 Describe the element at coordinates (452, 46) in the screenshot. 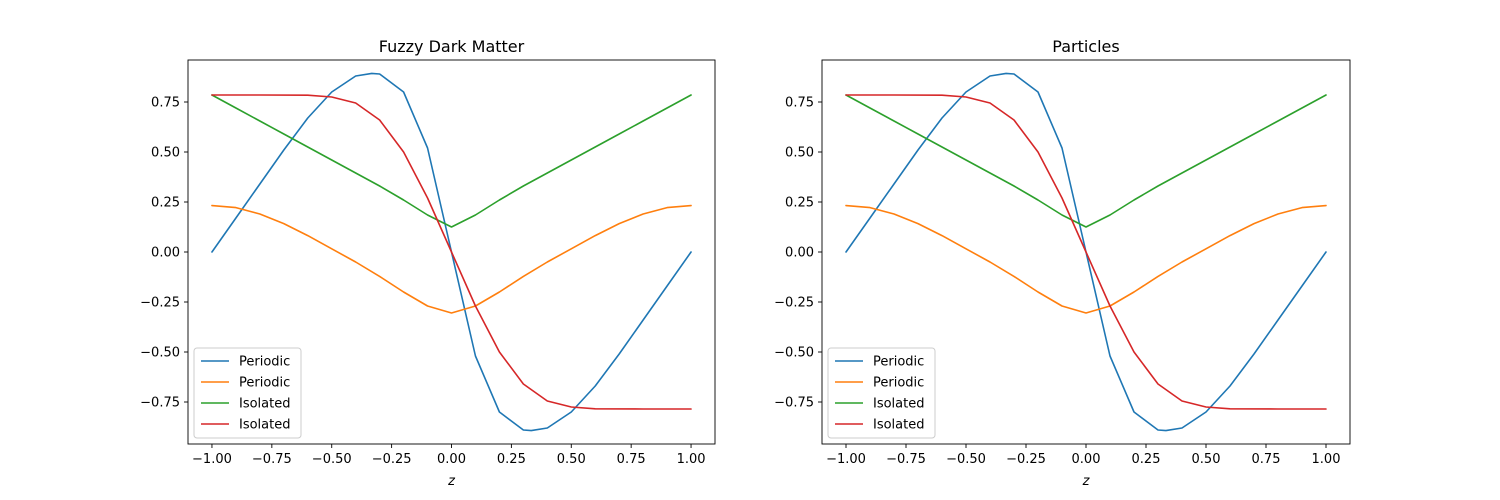

I see `chart-title: Fuzzy Dark Matter` at that location.